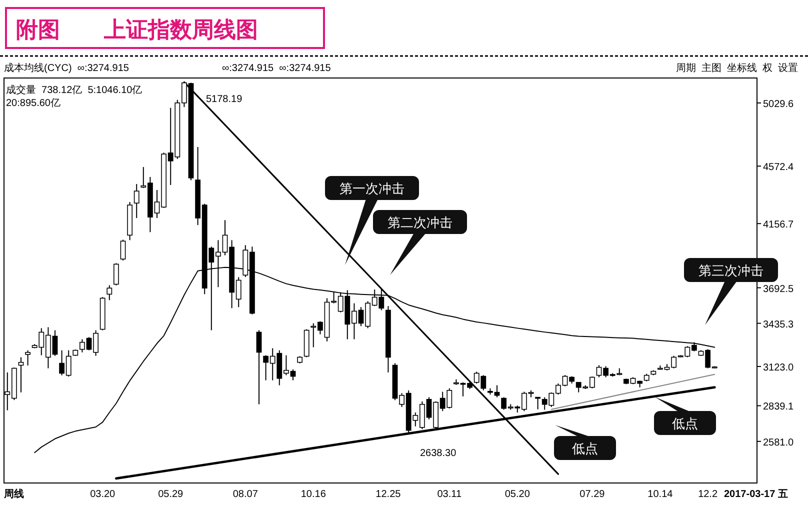 The width and height of the screenshot is (808, 507). What do you see at coordinates (372, 188) in the screenshot?
I see `annotation: 第一次冲击` at bounding box center [372, 188].